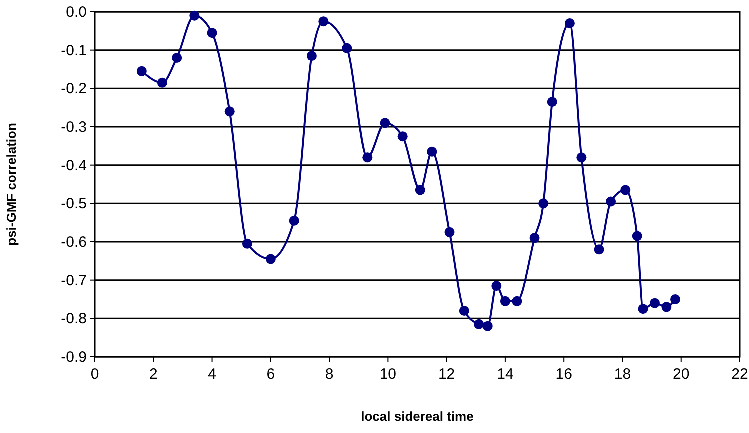 The width and height of the screenshot is (749, 433). I want to click on y-tick-label: 0.0, so click(76, 12).